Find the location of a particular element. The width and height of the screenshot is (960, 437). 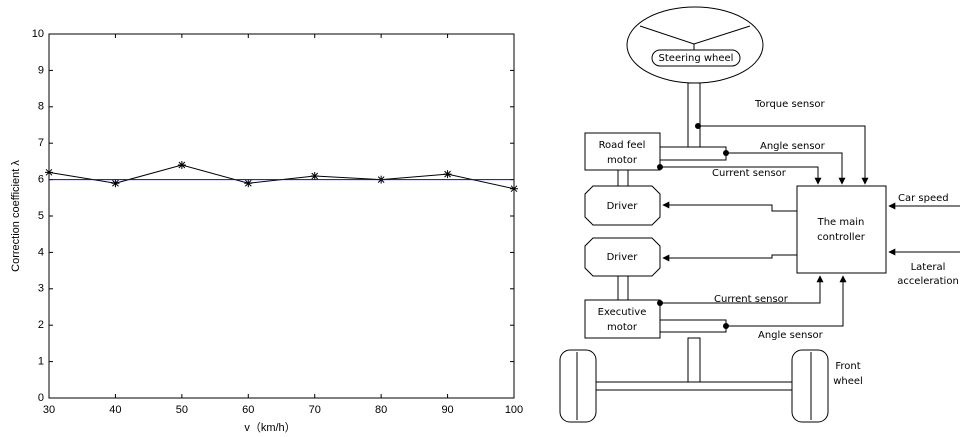

y-tick-label: 2 is located at coordinates (41, 325).